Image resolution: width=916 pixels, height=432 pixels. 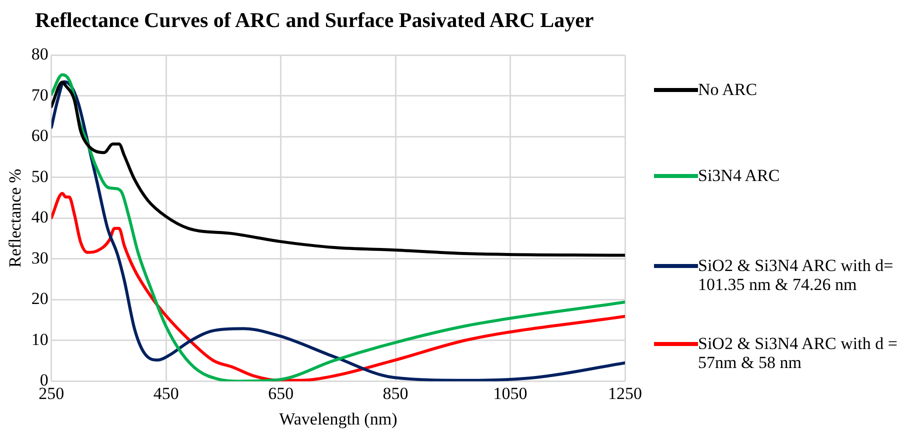 What do you see at coordinates (39, 258) in the screenshot?
I see `y-tick-label: 30` at bounding box center [39, 258].